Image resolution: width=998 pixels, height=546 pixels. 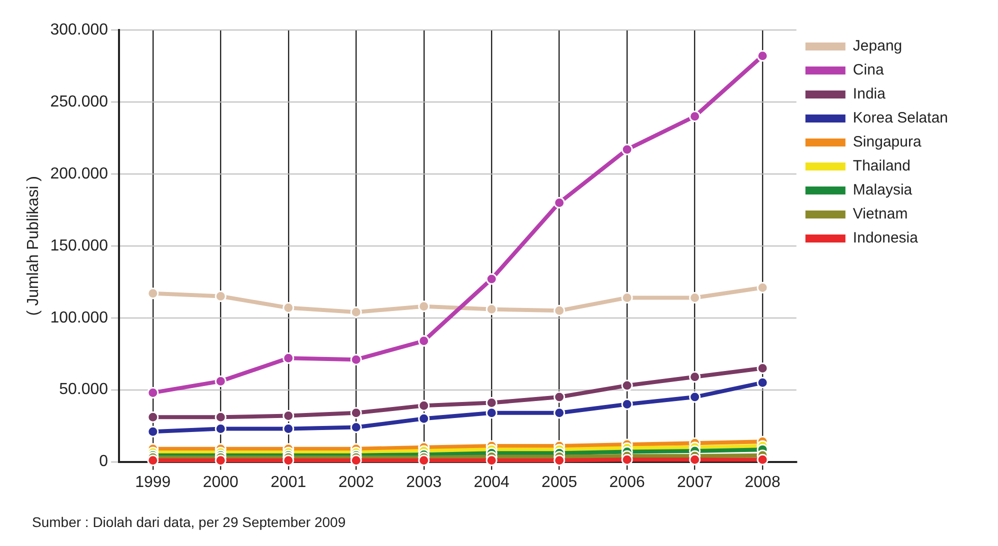 I want to click on legend-label: Korea Selatan, so click(x=900, y=118).